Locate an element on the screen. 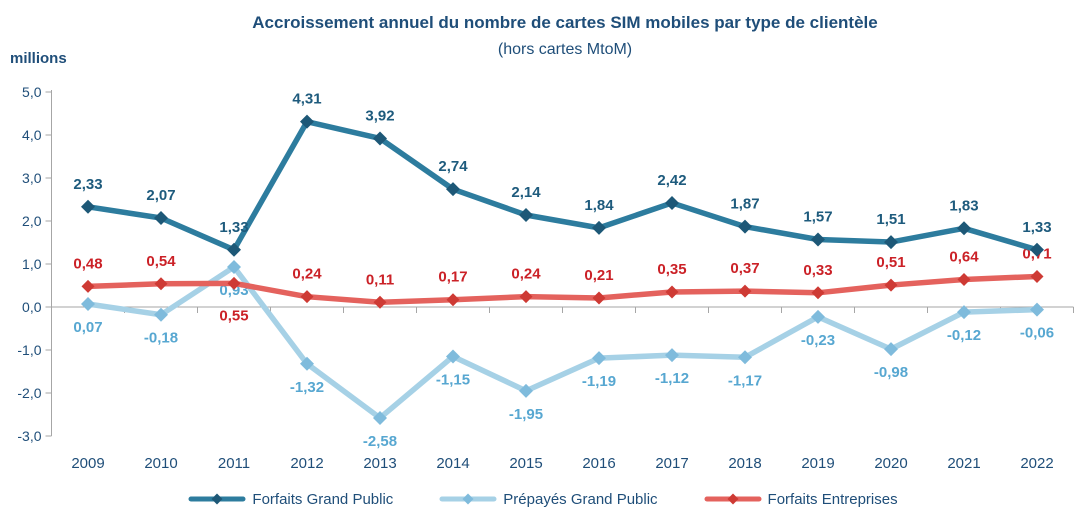 This screenshot has height=529, width=1086. x-tick-label: 2015 is located at coordinates (525, 463).